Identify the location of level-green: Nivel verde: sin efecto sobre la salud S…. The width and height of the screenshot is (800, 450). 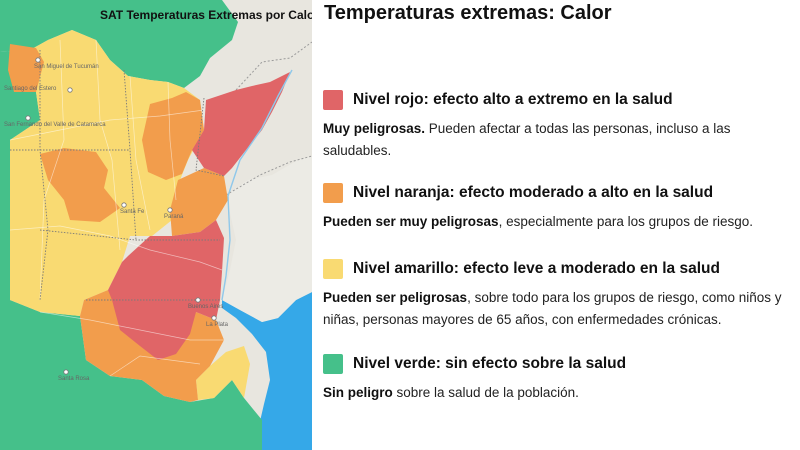
(561, 378).